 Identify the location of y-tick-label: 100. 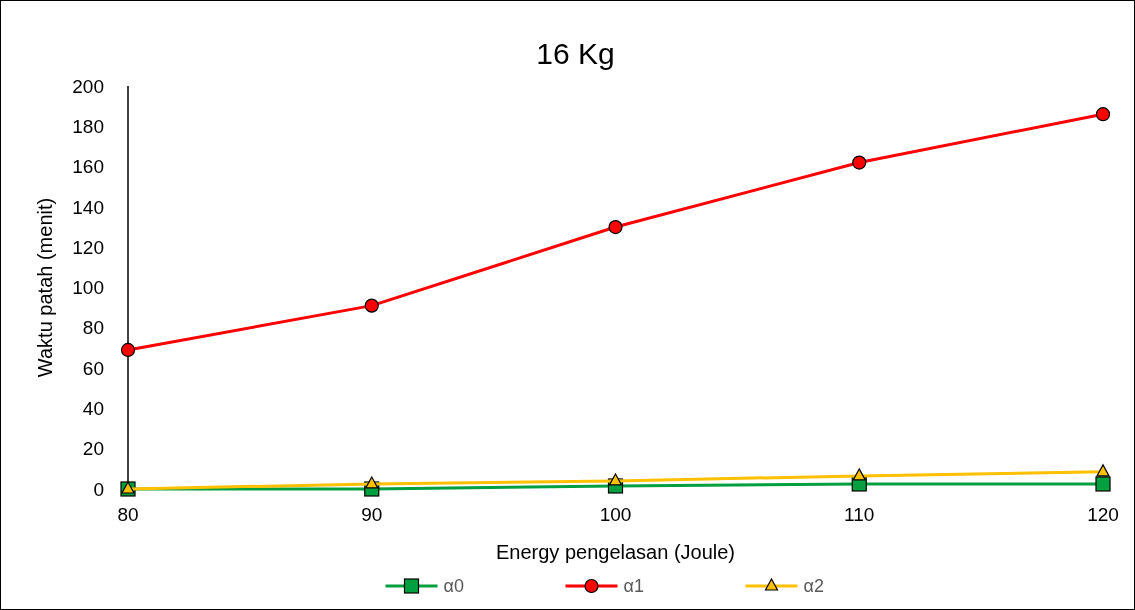
(88, 288).